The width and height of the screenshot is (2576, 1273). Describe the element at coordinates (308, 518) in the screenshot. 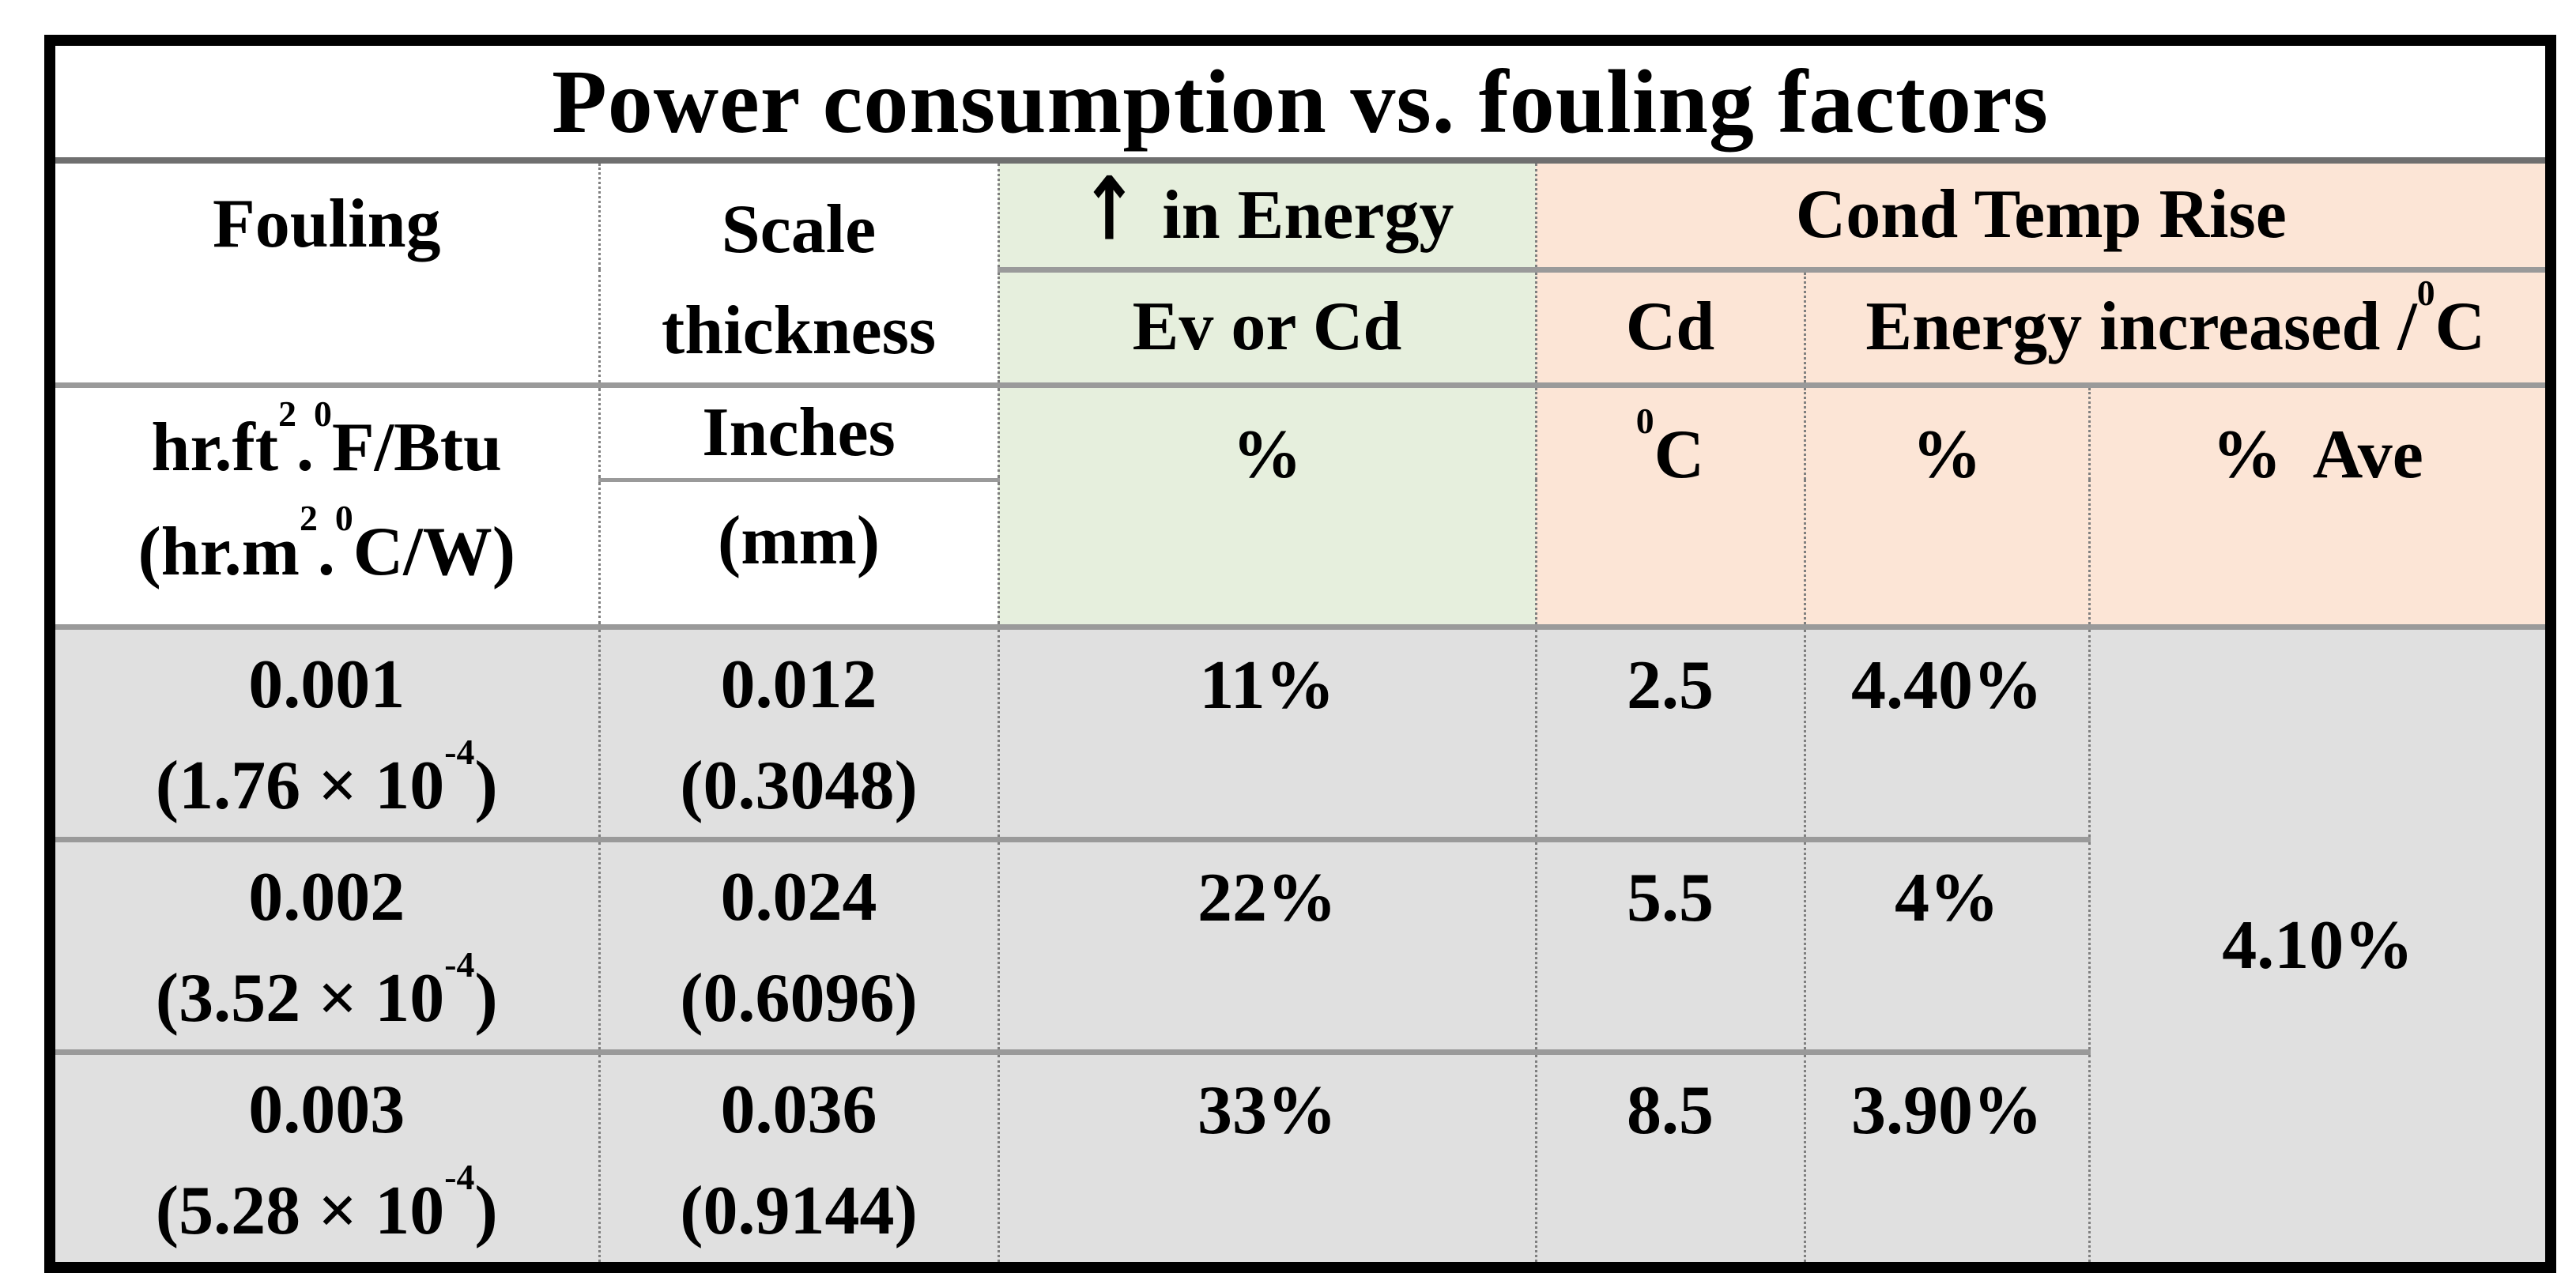

I see `unit-f2-sup1: 2` at that location.